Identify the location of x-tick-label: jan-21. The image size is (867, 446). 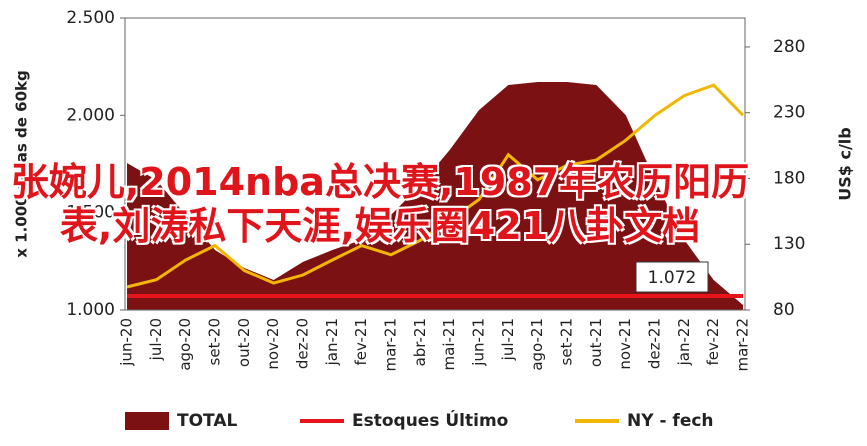
(332, 342).